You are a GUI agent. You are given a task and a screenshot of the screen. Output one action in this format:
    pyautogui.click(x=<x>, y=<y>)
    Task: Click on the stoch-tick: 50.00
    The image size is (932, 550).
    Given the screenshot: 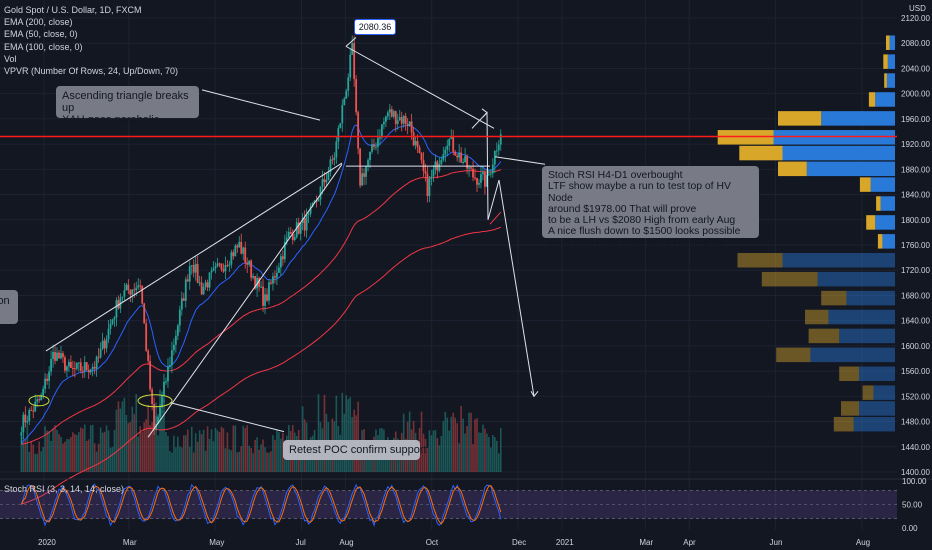 What is the action you would take?
    pyautogui.click(x=912, y=505)
    